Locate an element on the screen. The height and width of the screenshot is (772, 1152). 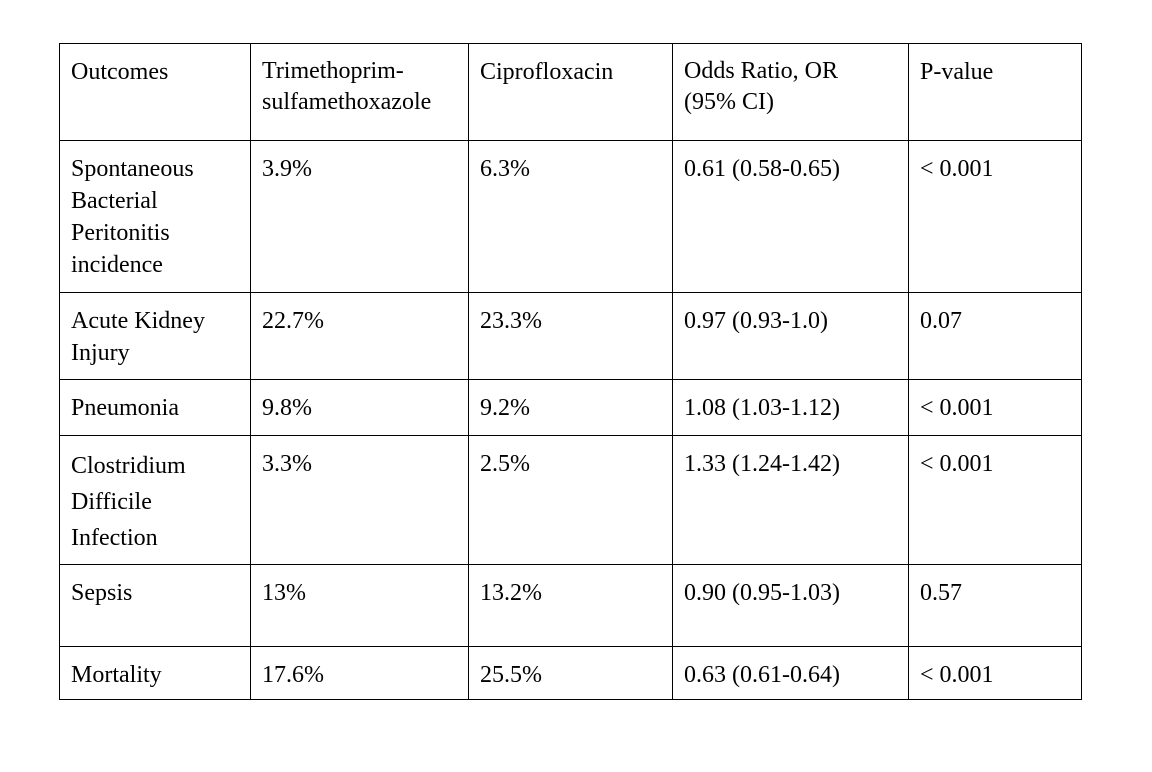
cell-p-value: 0.07 is located at coordinates (995, 336).